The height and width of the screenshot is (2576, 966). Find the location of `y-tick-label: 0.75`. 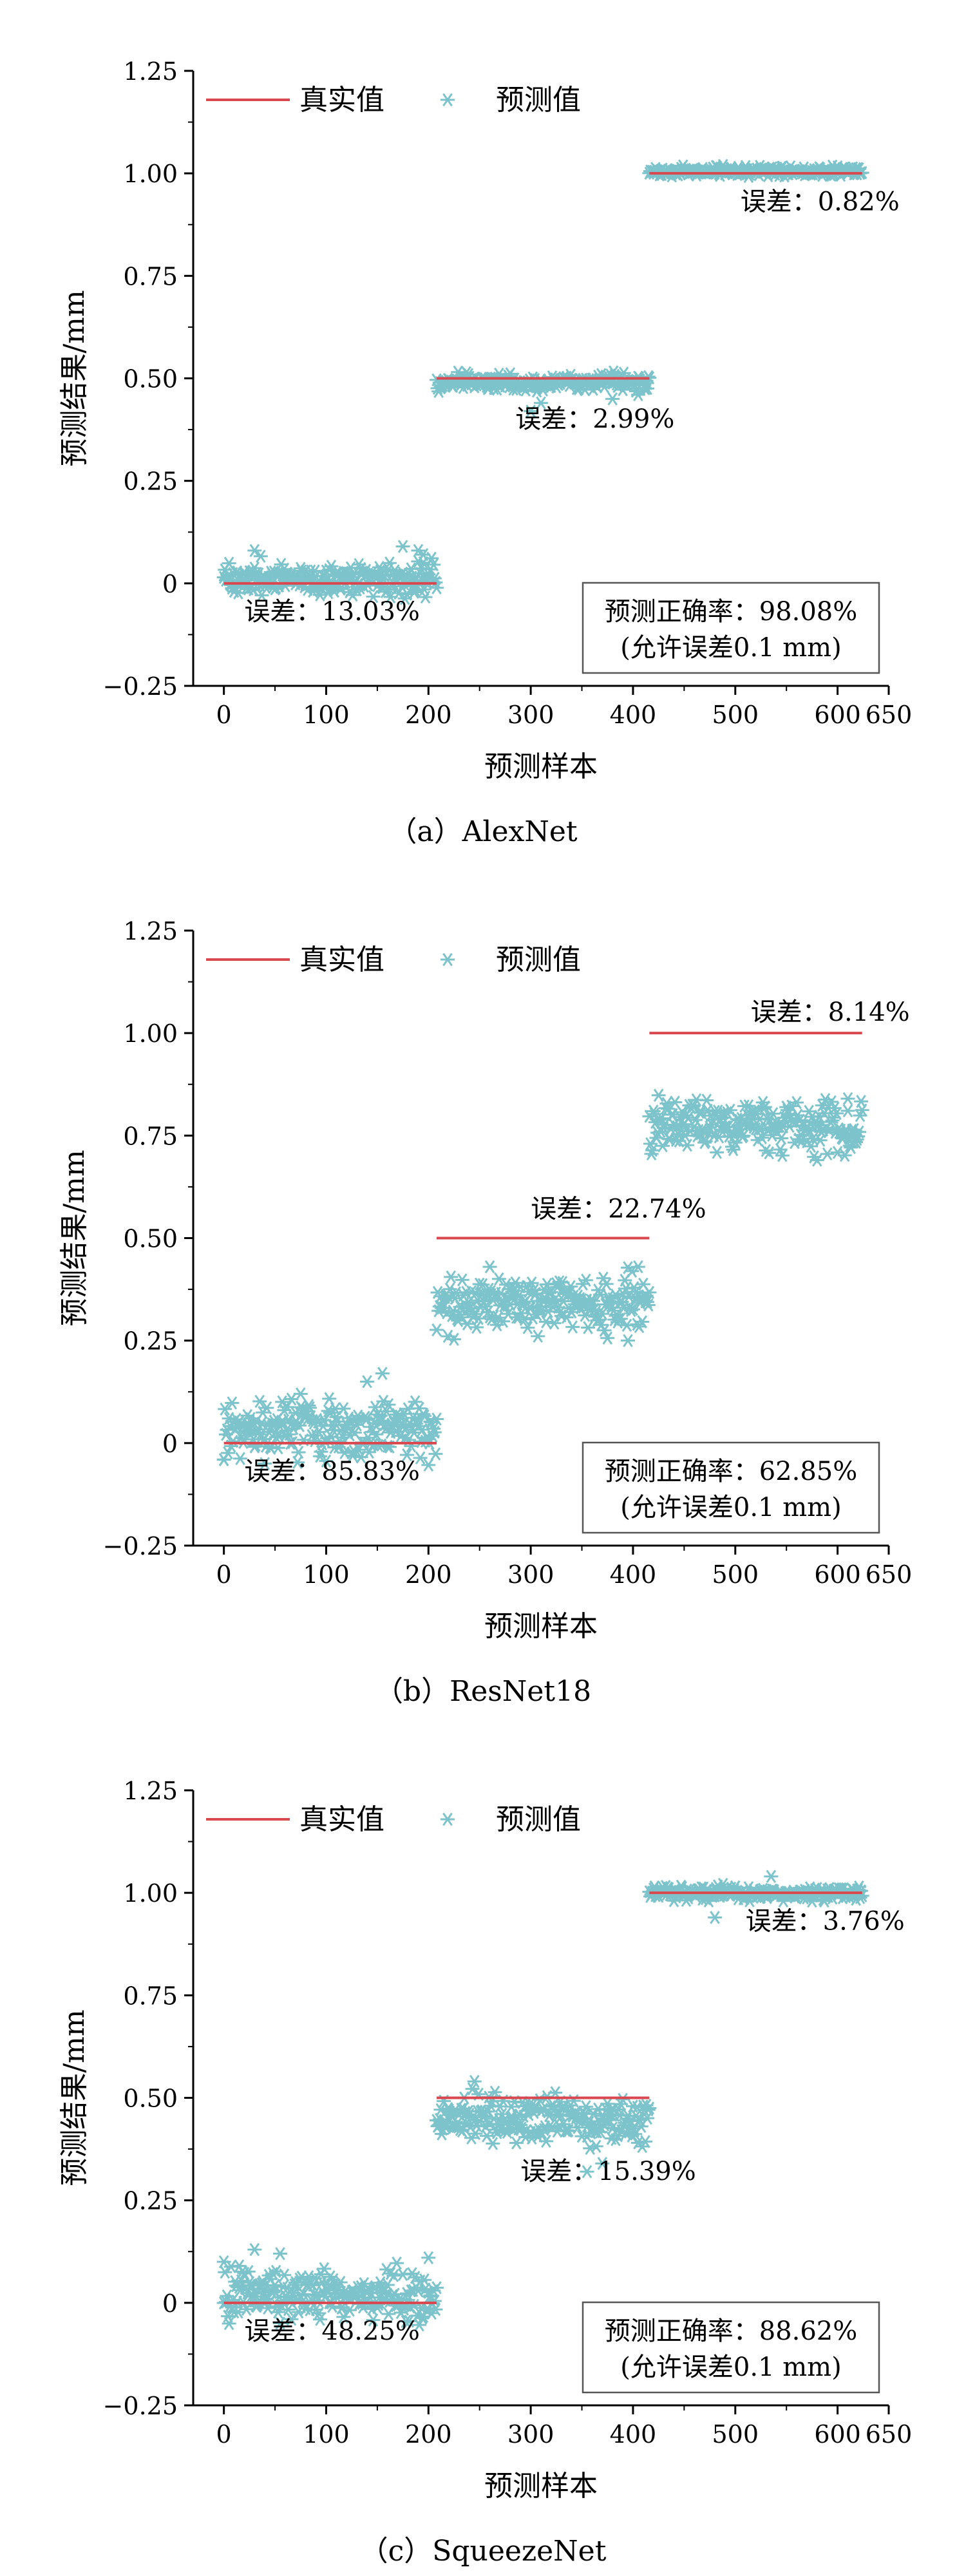

y-tick-label: 0.75 is located at coordinates (151, 1996).